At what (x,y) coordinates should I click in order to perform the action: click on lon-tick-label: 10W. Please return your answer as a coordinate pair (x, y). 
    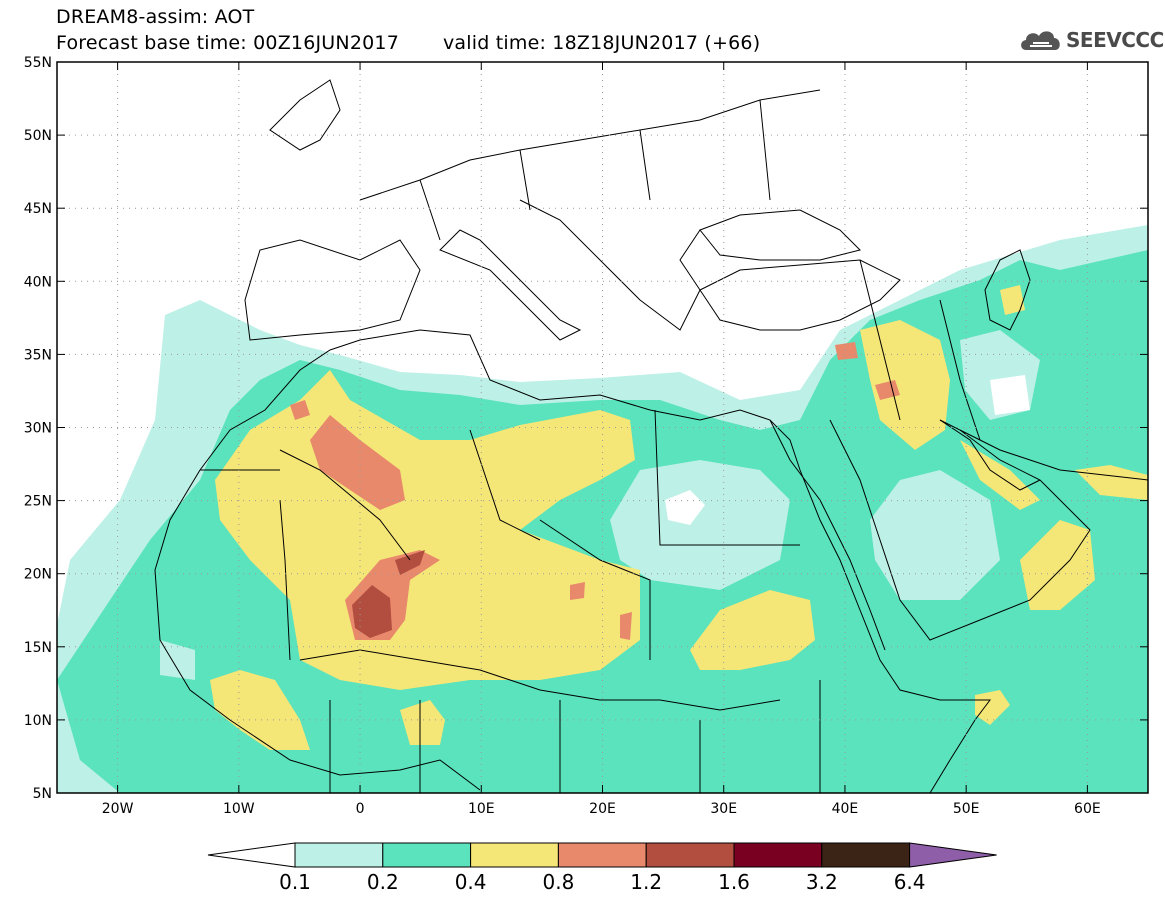
    Looking at the image, I should click on (239, 809).